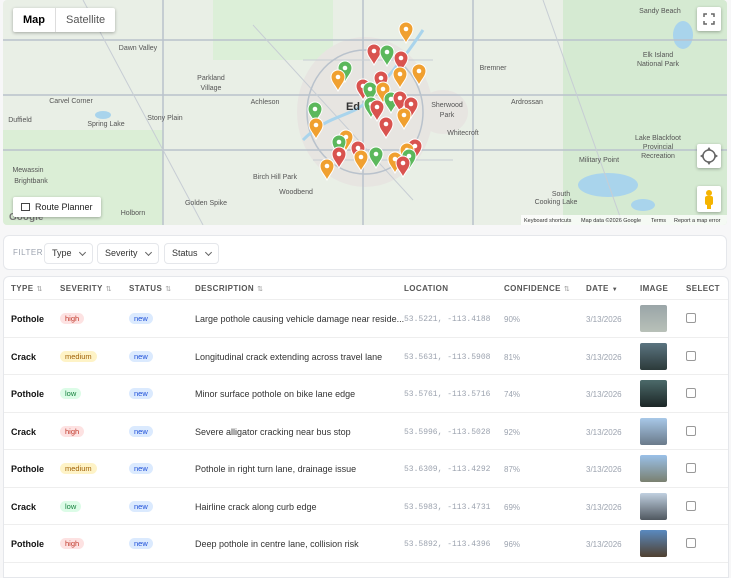 The height and width of the screenshot is (578, 731). What do you see at coordinates (191, 253) in the screenshot?
I see `status-dropdown: Status` at bounding box center [191, 253].